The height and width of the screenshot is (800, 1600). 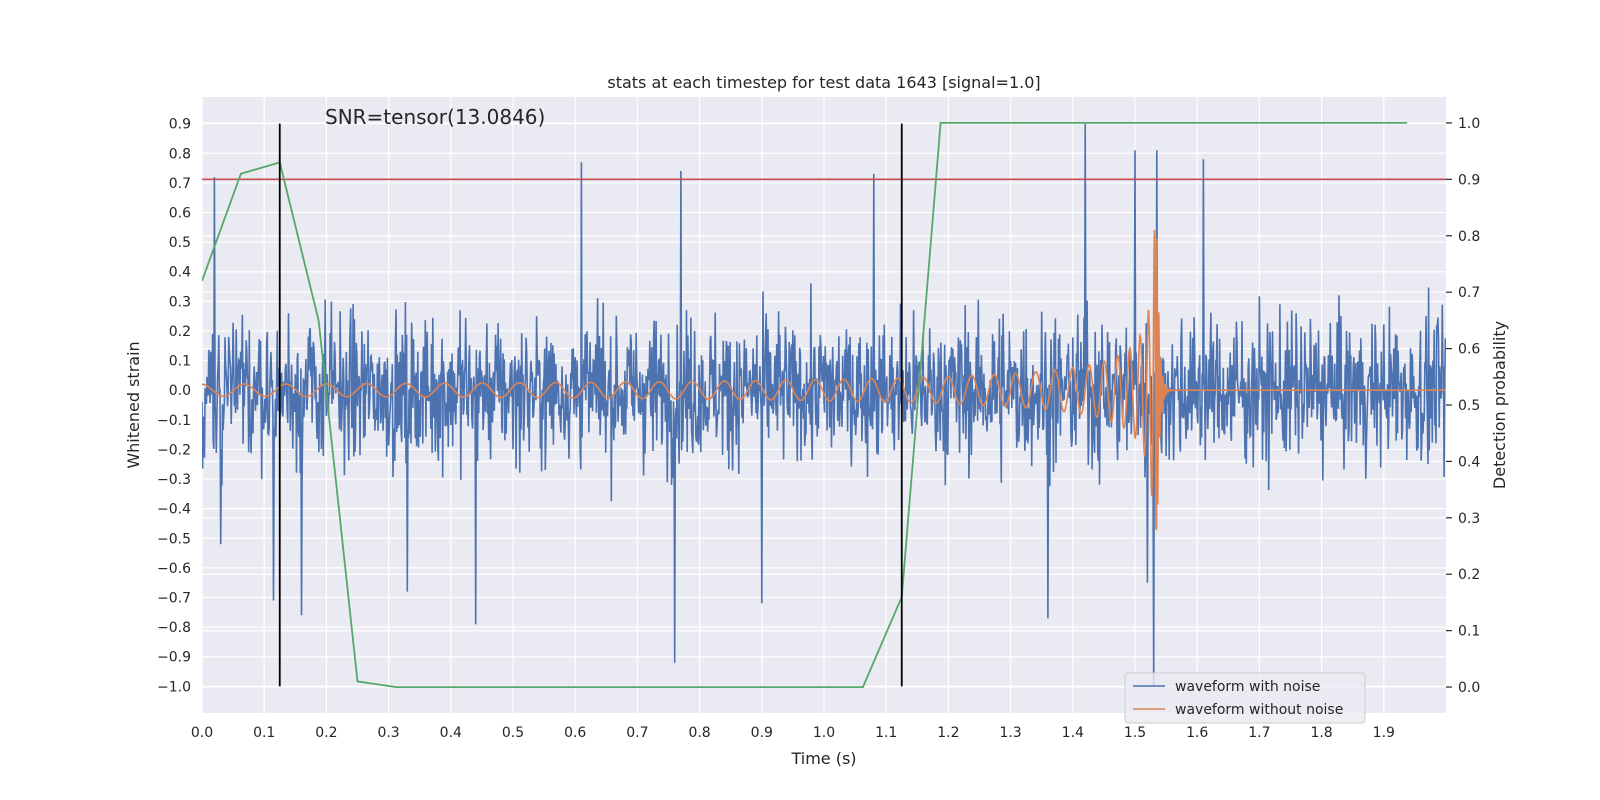 What do you see at coordinates (1469, 462) in the screenshot?
I see `y2-tick-label: 0.4` at bounding box center [1469, 462].